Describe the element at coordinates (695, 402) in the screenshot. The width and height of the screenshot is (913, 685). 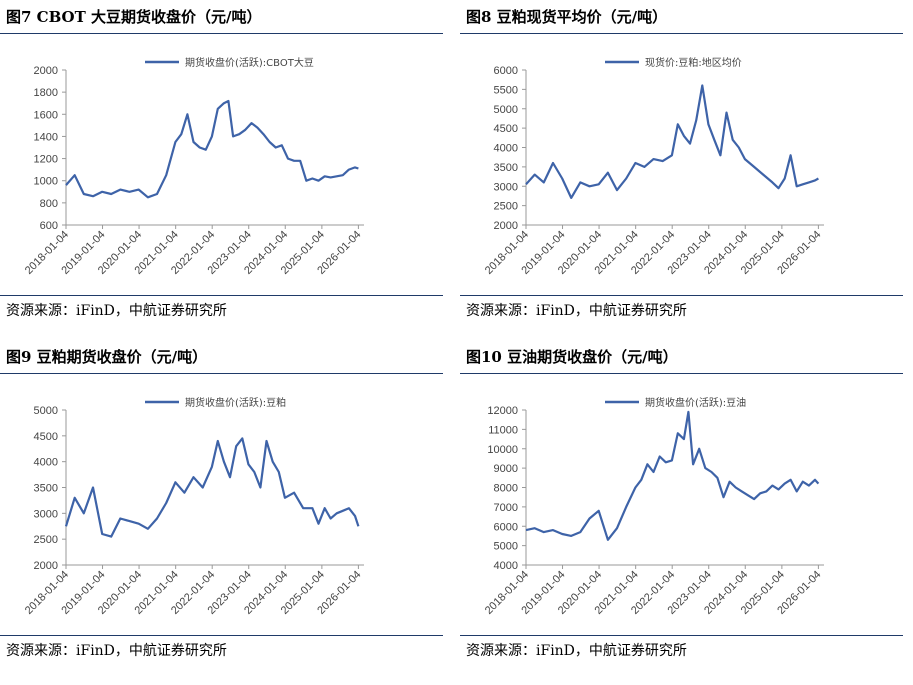
I see `legend-label: 期货收盘价(活跃):豆油` at that location.